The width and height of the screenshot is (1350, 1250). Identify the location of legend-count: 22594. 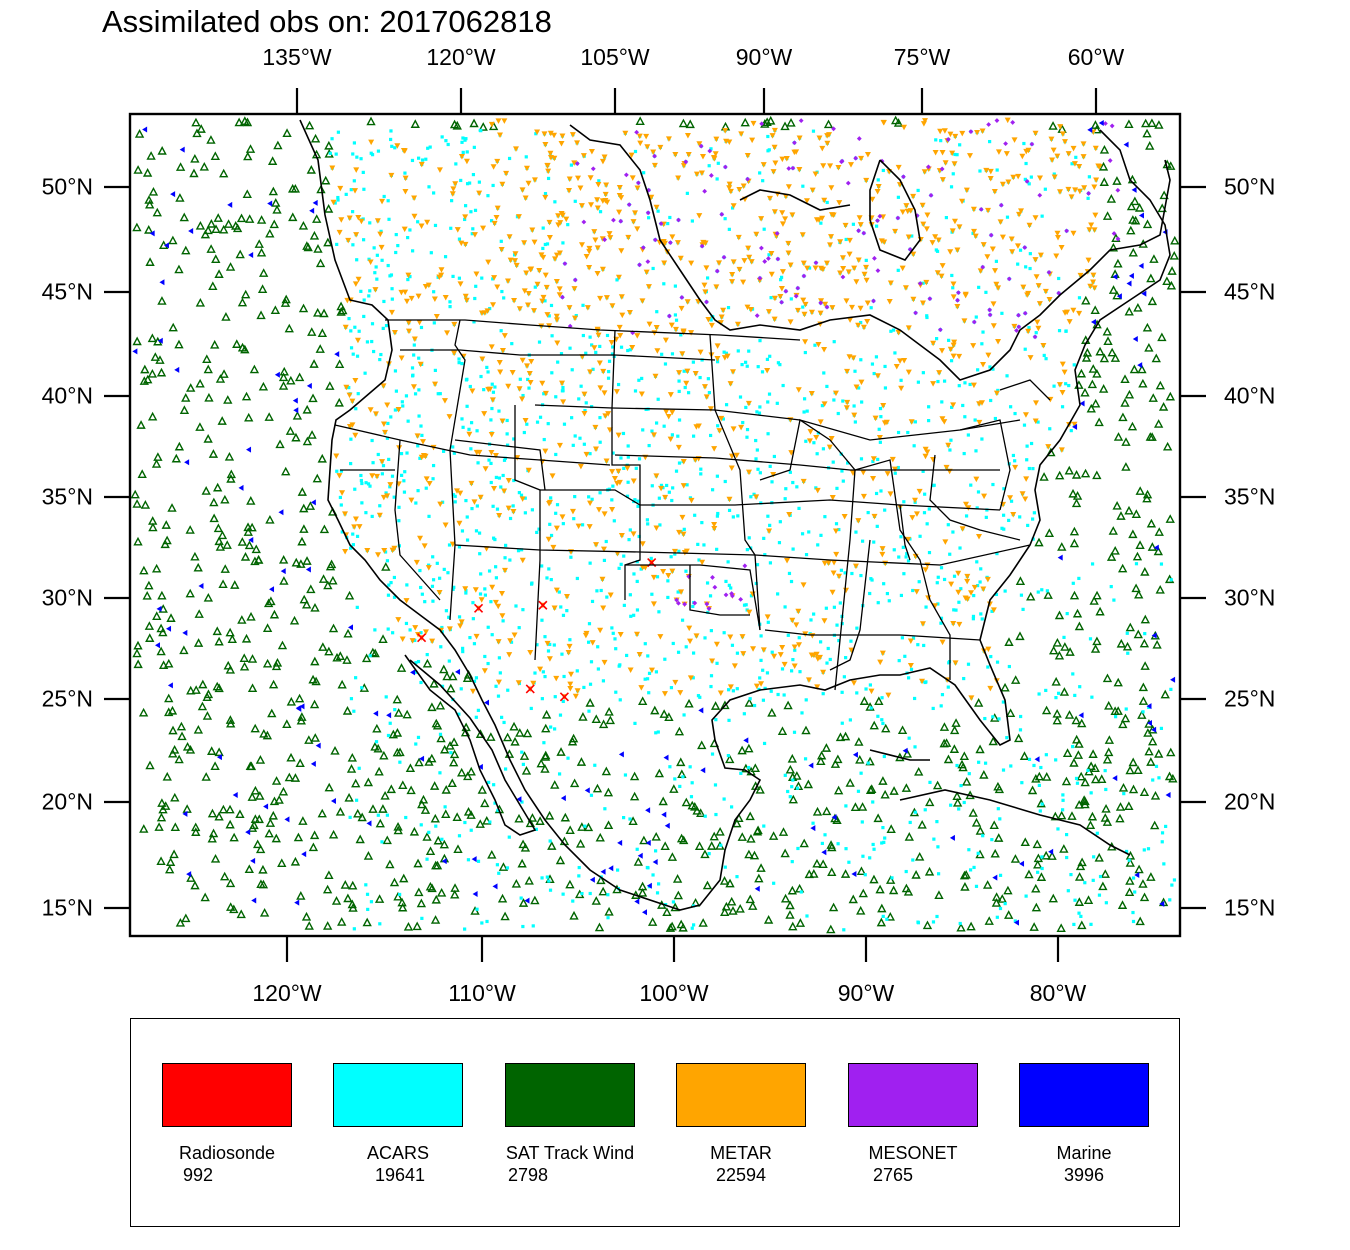
(741, 1175).